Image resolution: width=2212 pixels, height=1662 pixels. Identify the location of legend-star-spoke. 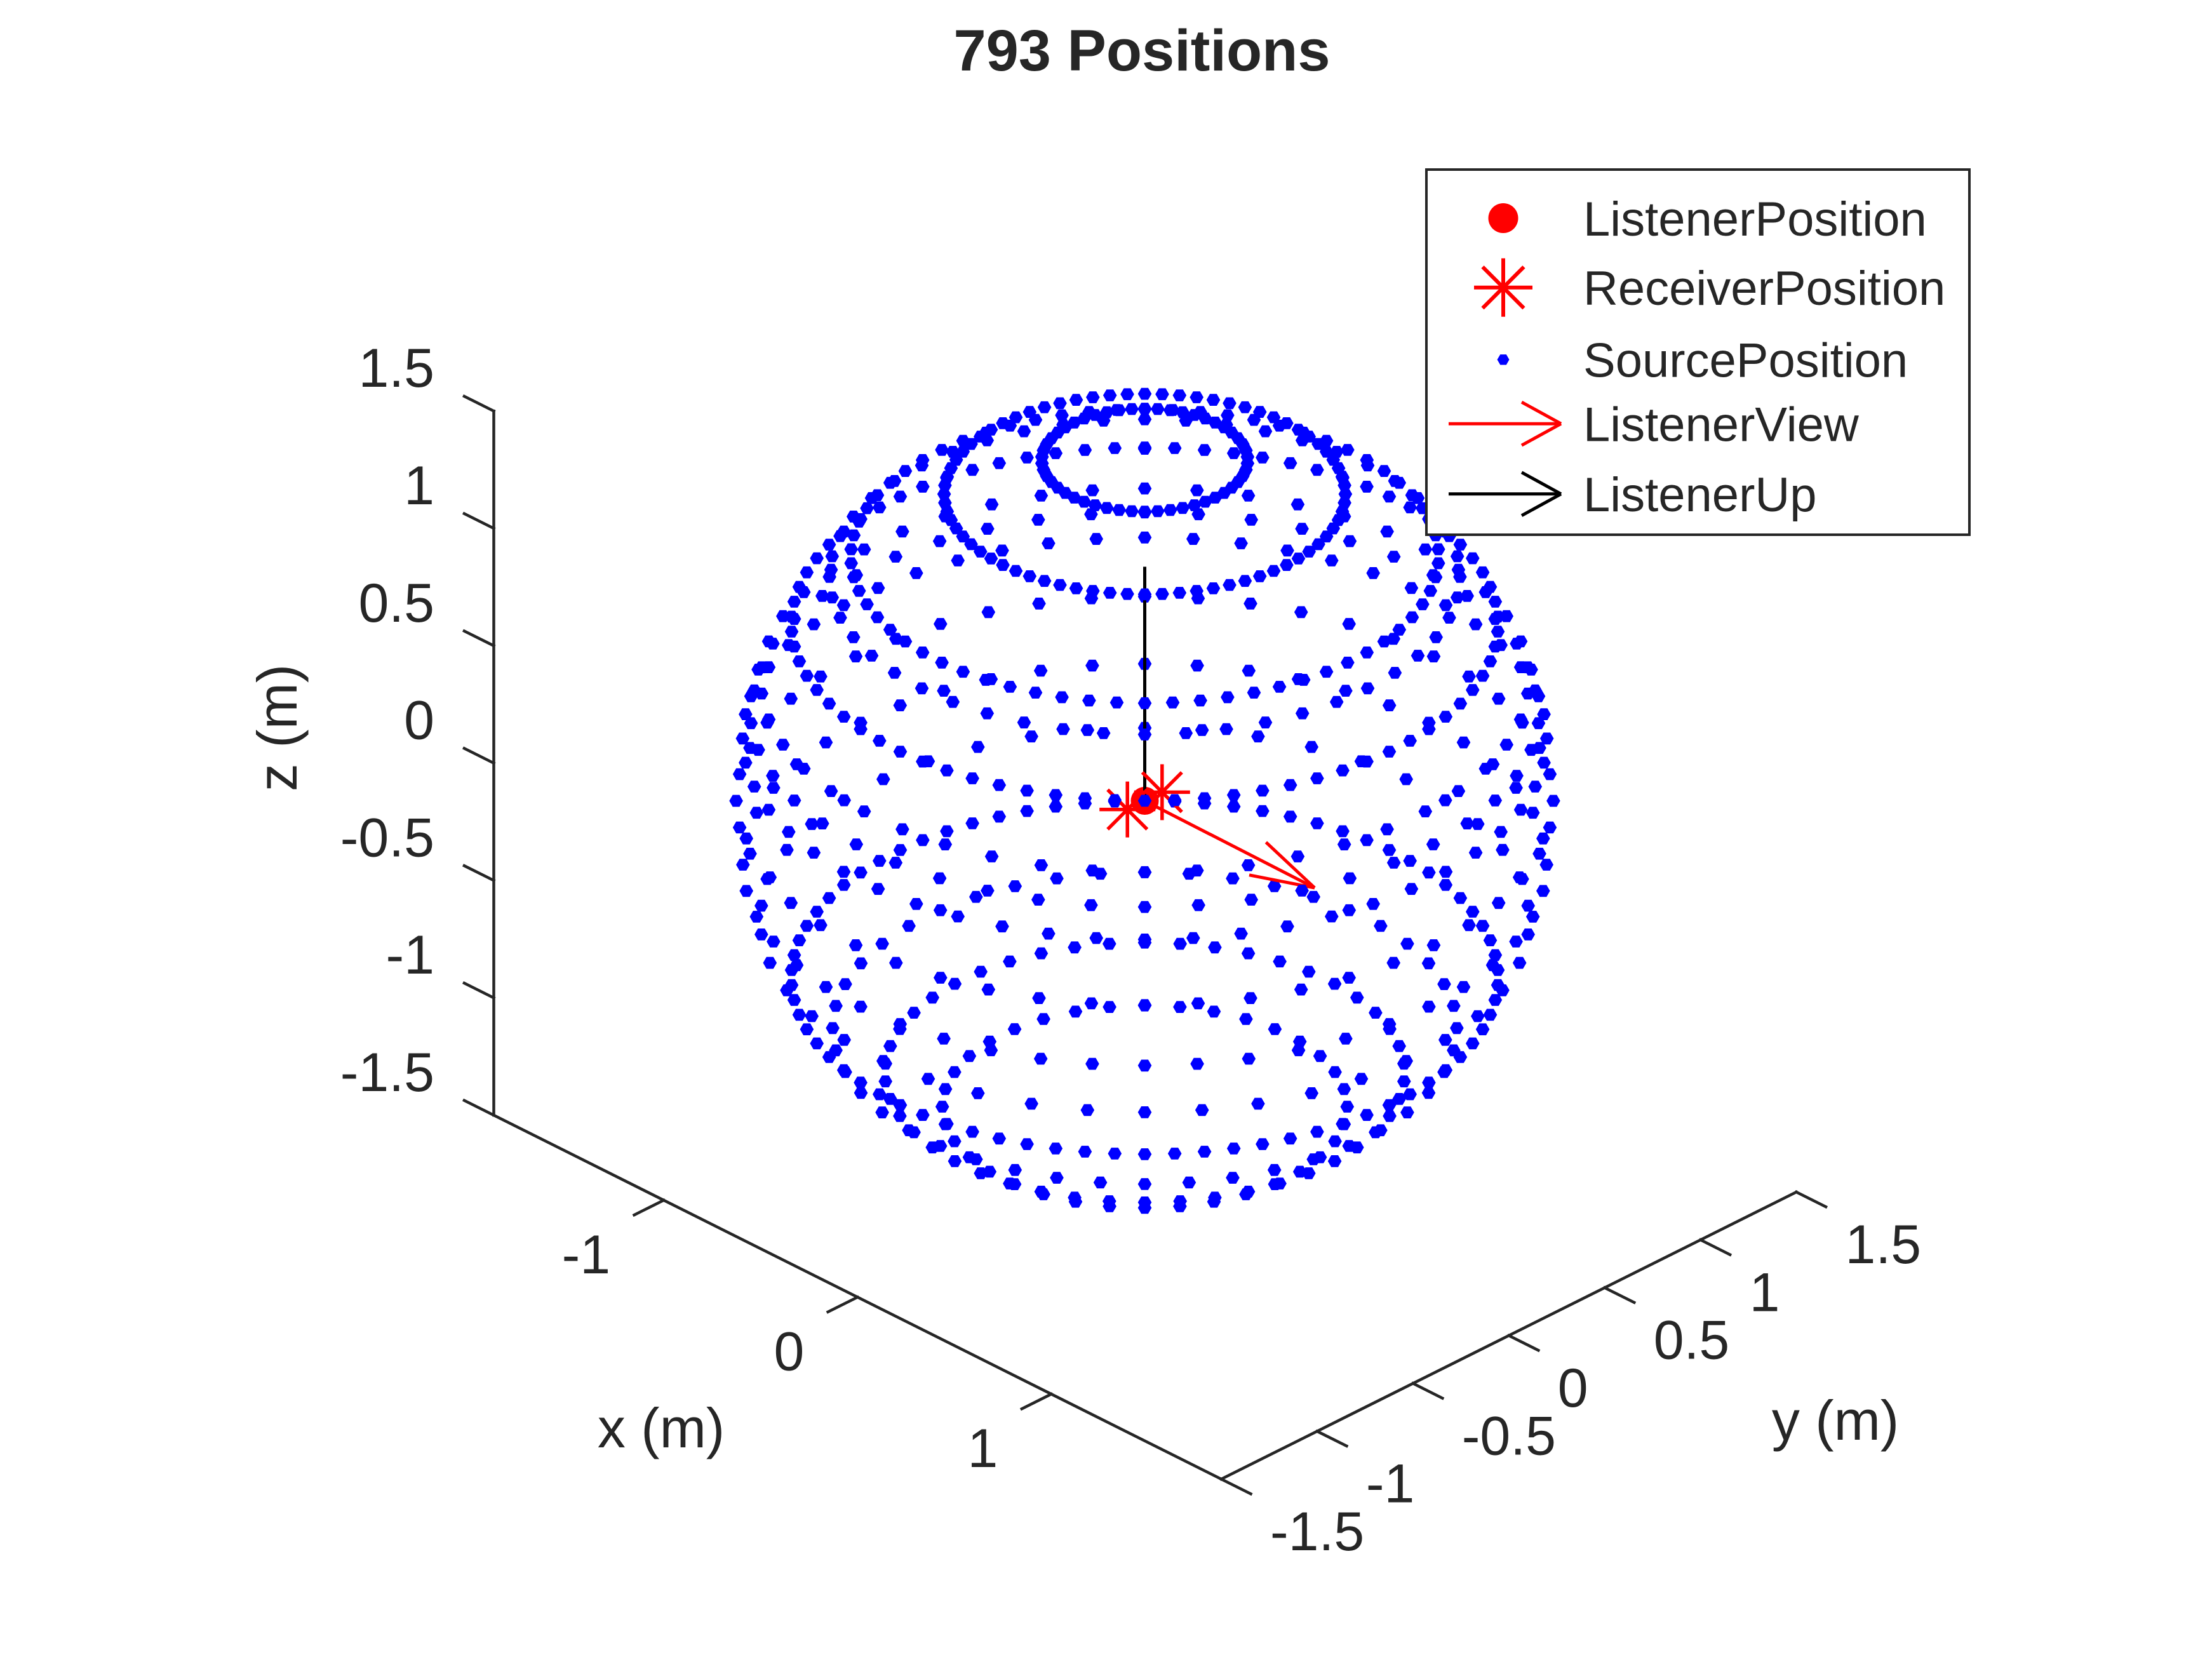
(1503, 287).